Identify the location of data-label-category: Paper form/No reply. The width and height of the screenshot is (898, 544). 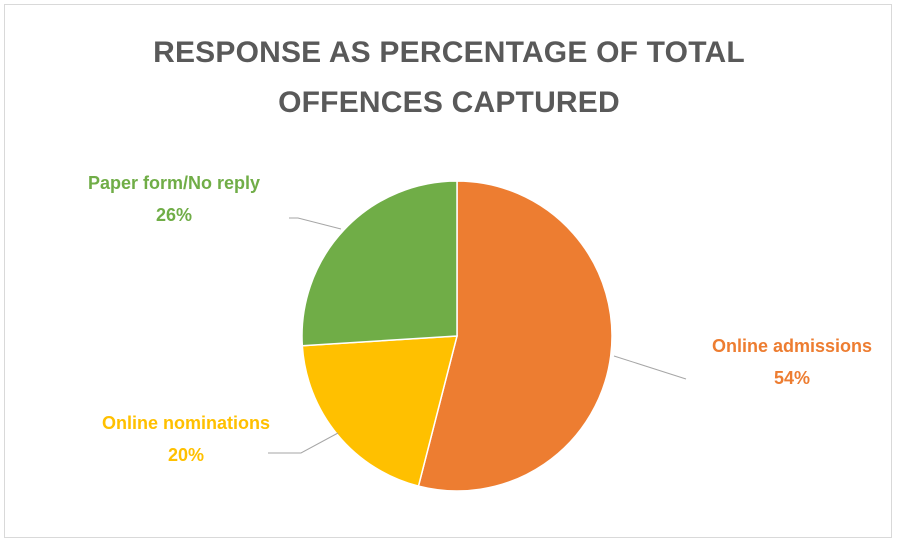
(174, 183).